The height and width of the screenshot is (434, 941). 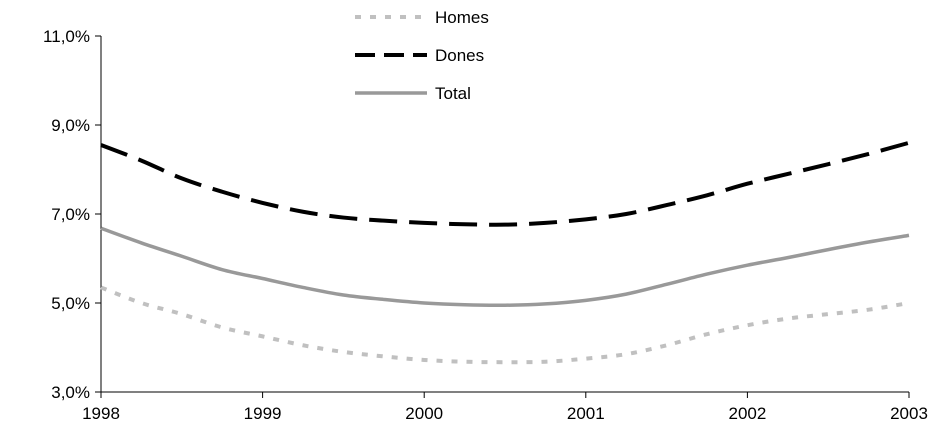 I want to click on y-axis: 3,0% 5,0% 7,0% 9,0% 11,0%, so click(x=72, y=214).